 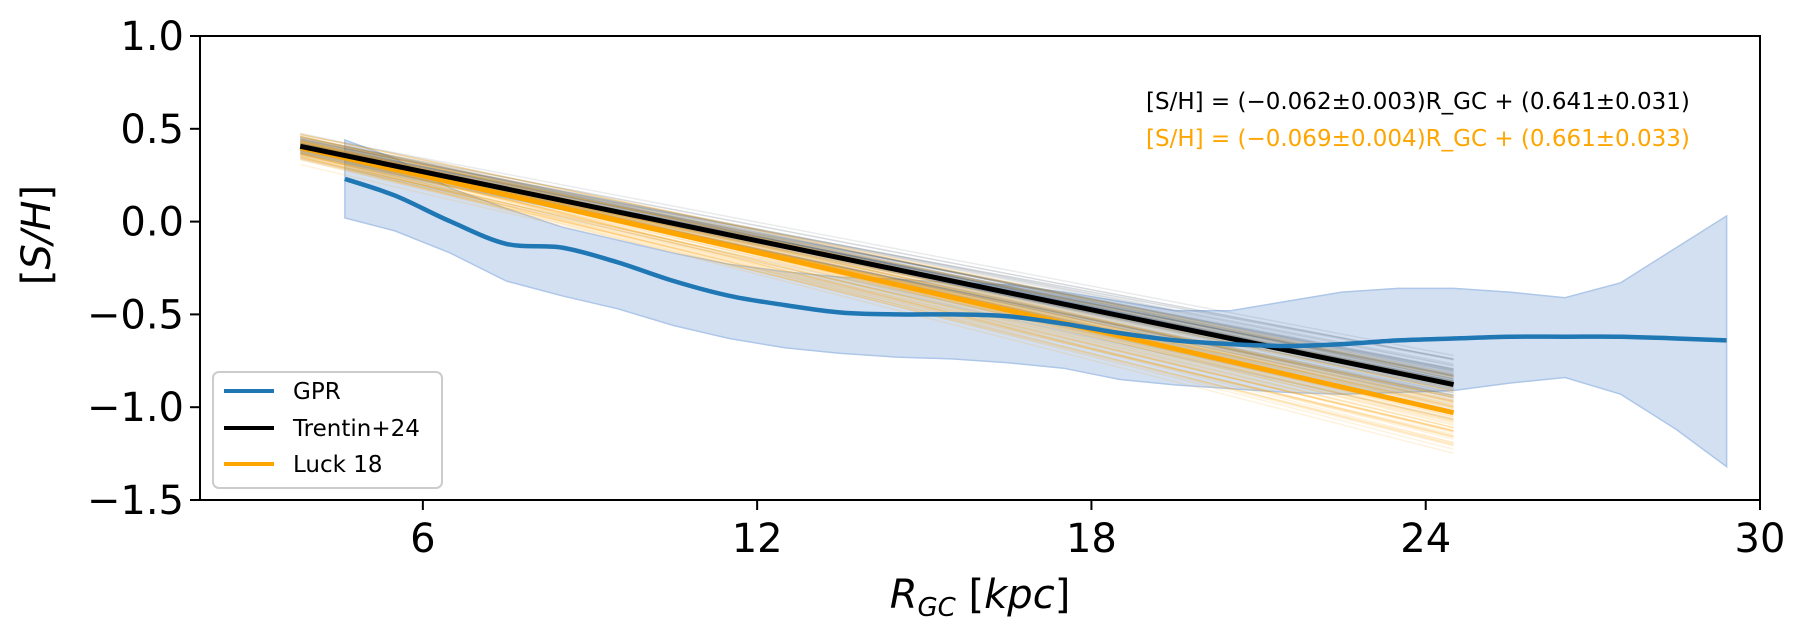 I want to click on y-tick-label: 1.0, so click(x=152, y=37).